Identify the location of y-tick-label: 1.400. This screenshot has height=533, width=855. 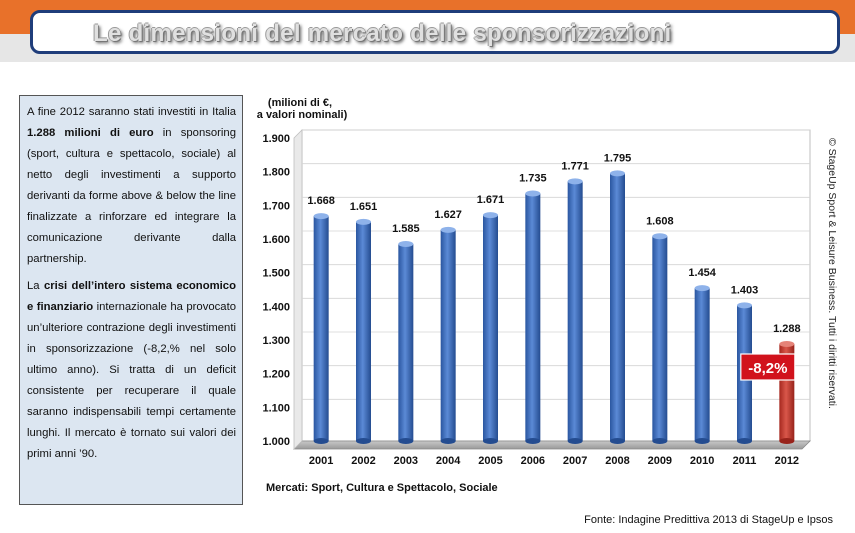
(276, 307).